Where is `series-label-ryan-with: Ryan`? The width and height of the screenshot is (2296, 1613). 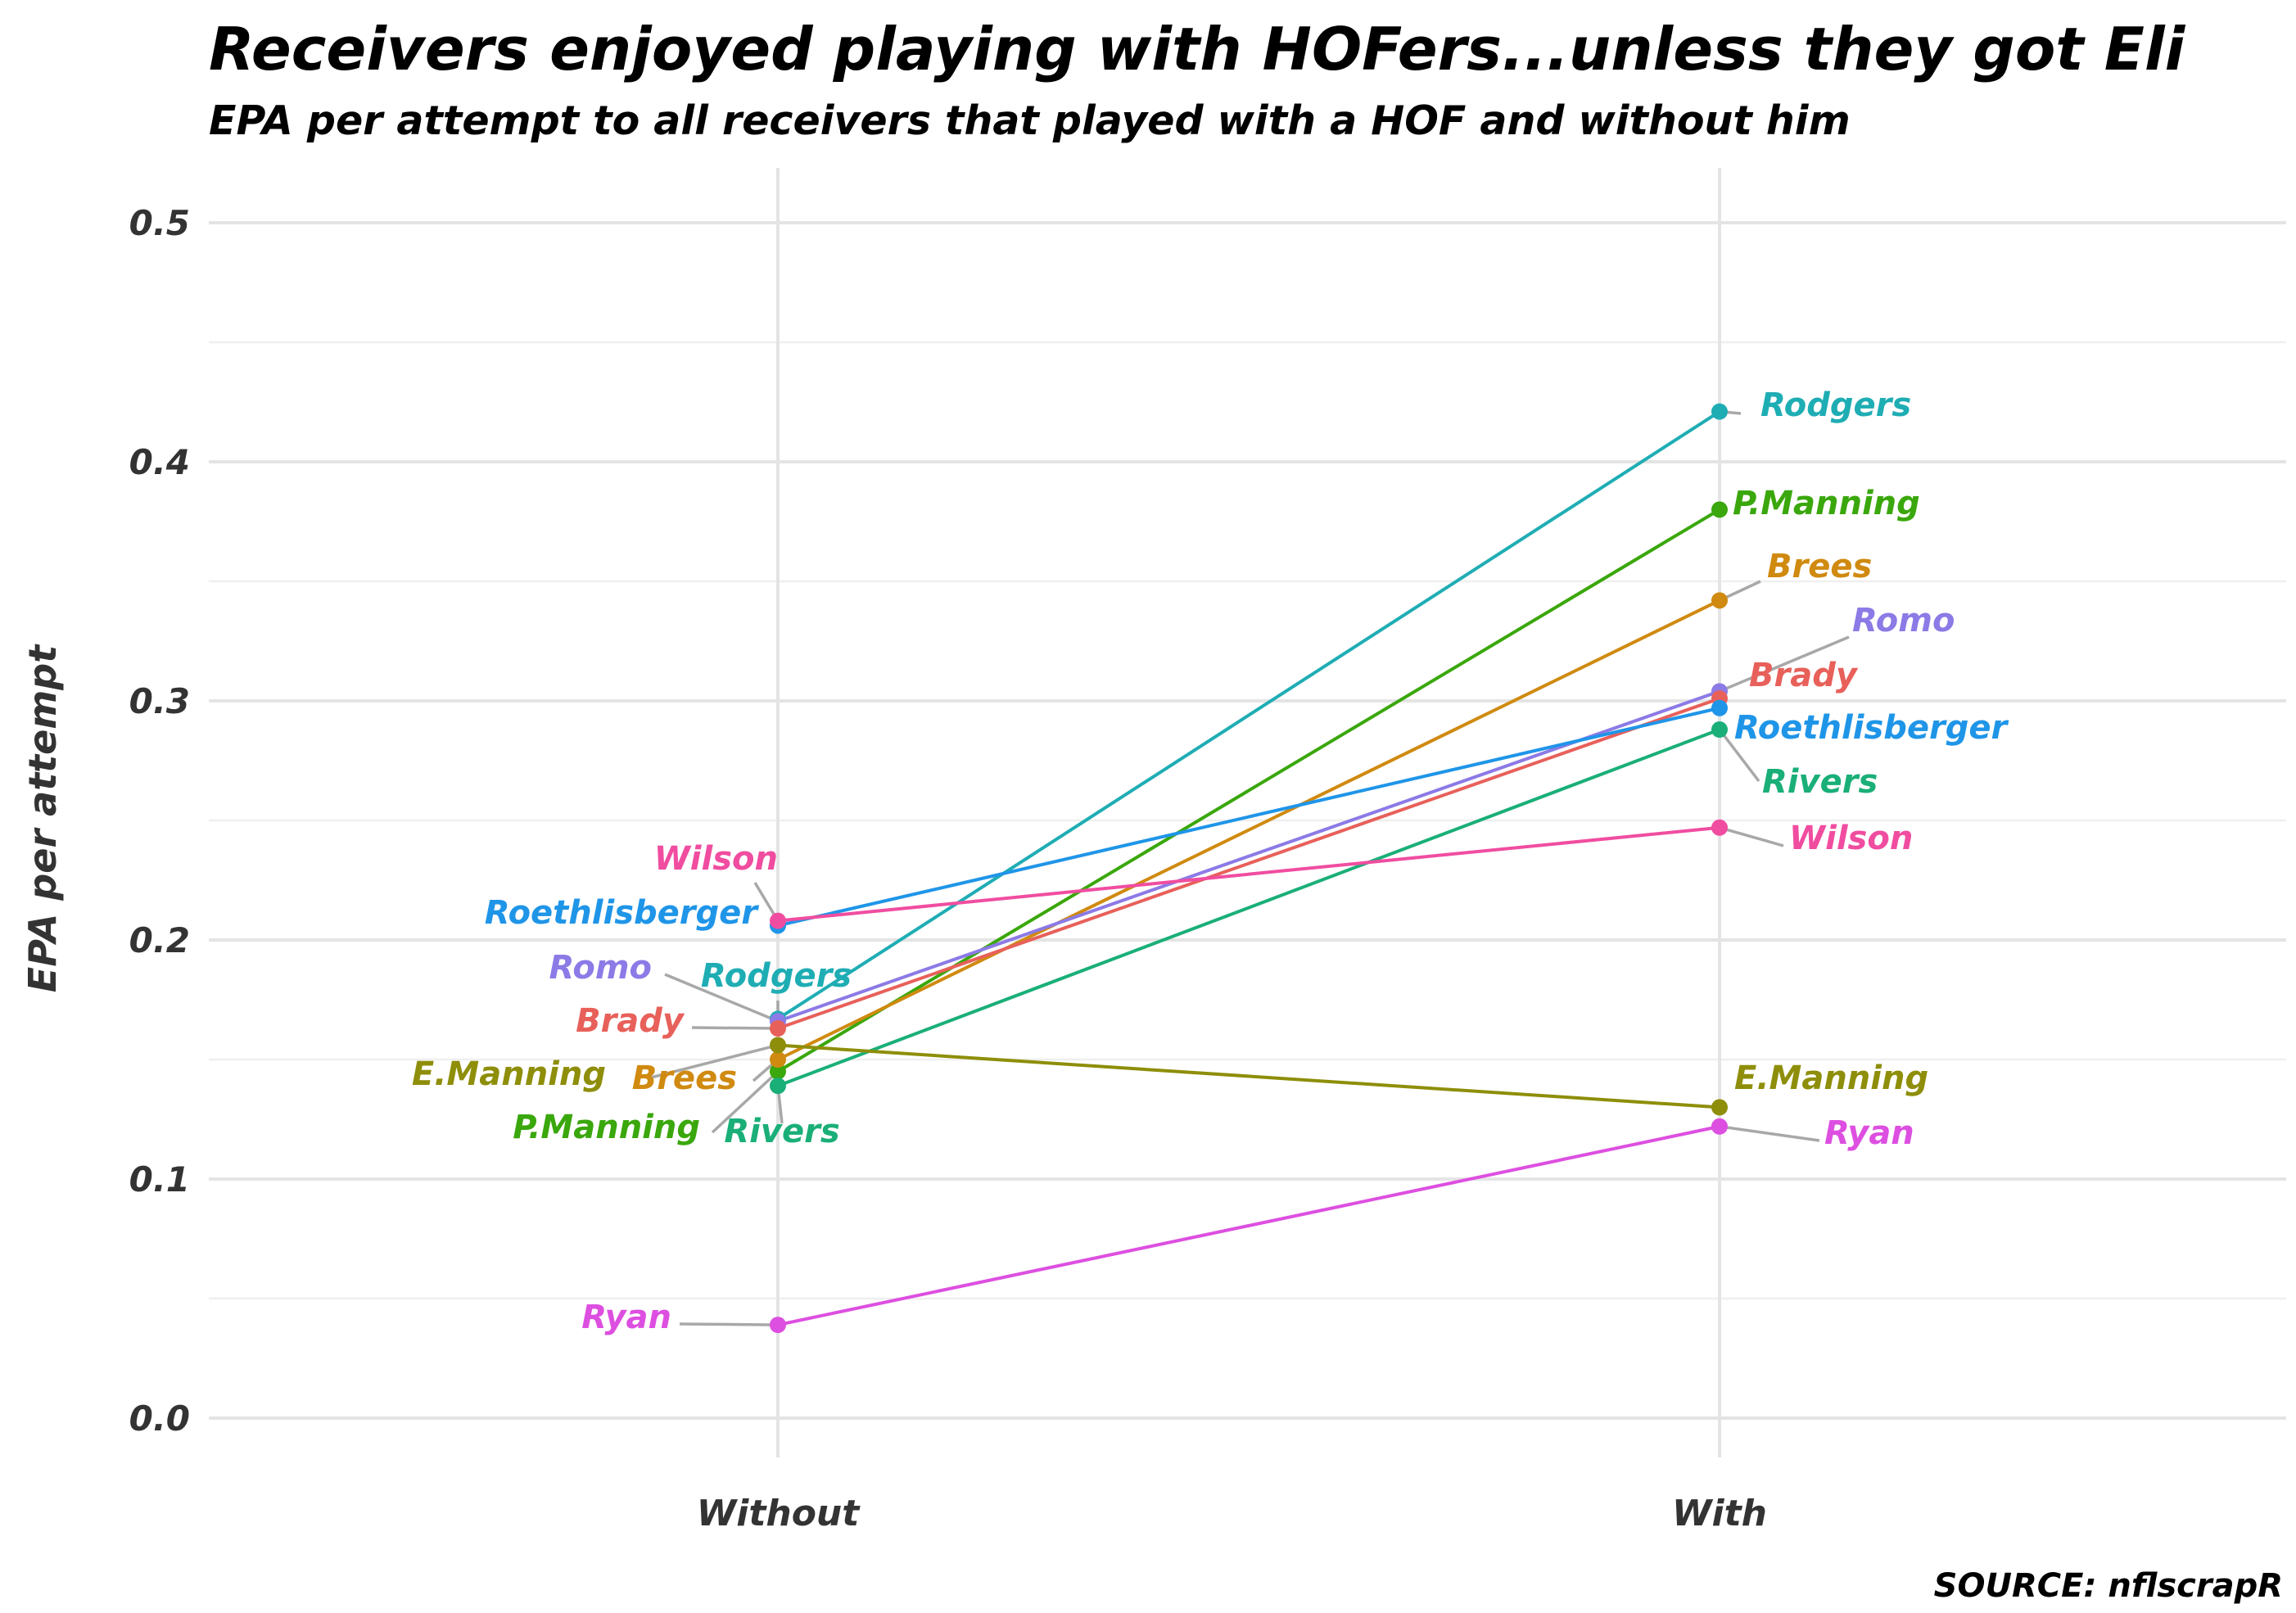 series-label-ryan-with: Ryan is located at coordinates (1869, 1133).